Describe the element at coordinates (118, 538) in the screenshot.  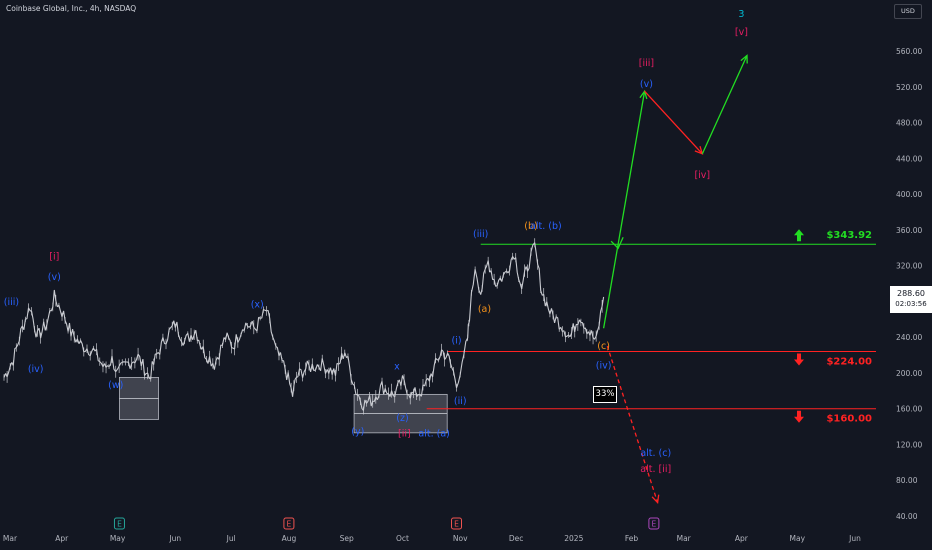
I see `time-tick-2: May` at that location.